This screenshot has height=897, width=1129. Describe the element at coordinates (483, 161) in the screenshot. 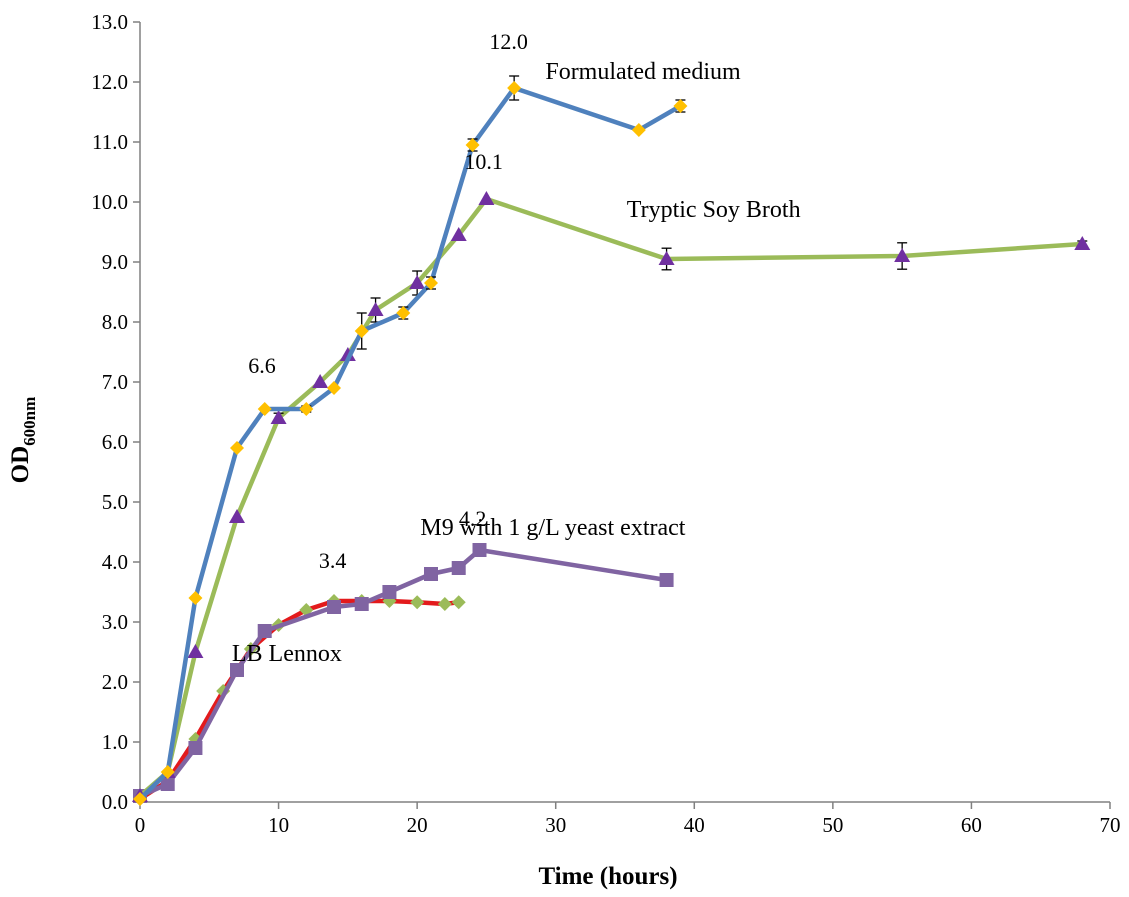

I see `data-label-annotation: 10.1` at that location.